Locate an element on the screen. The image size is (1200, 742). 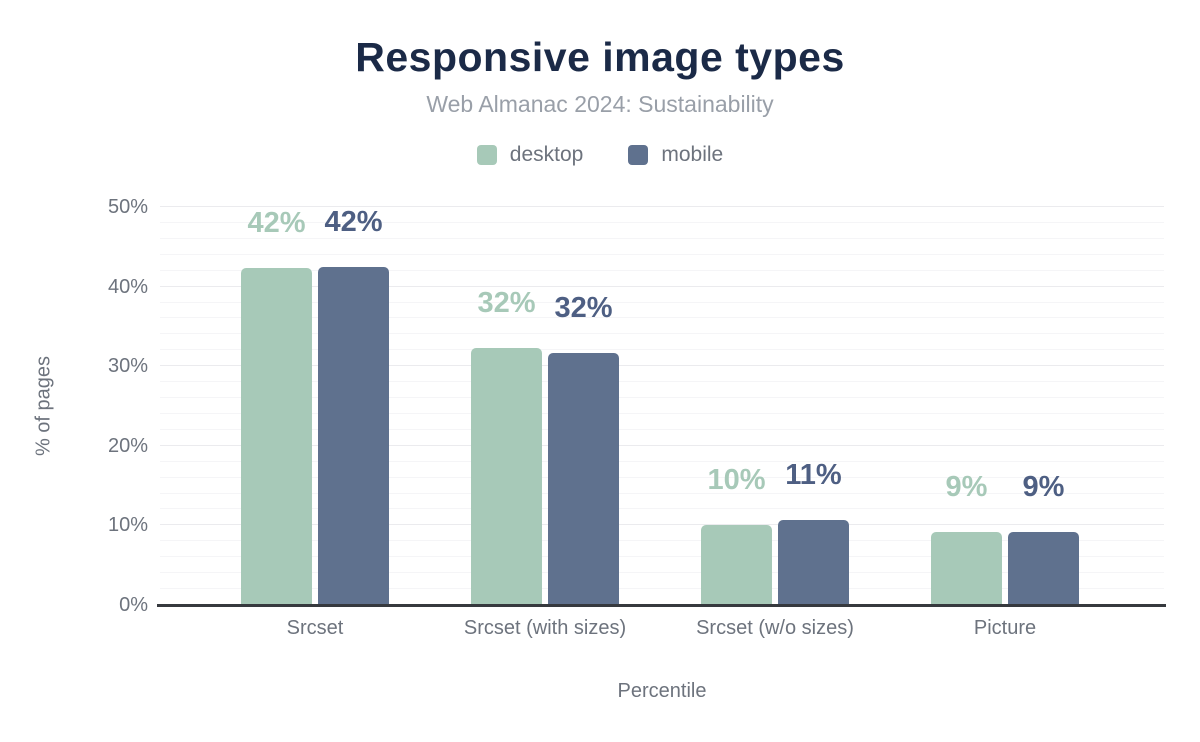
bar-pair: 32% 32% is located at coordinates (545, 446).